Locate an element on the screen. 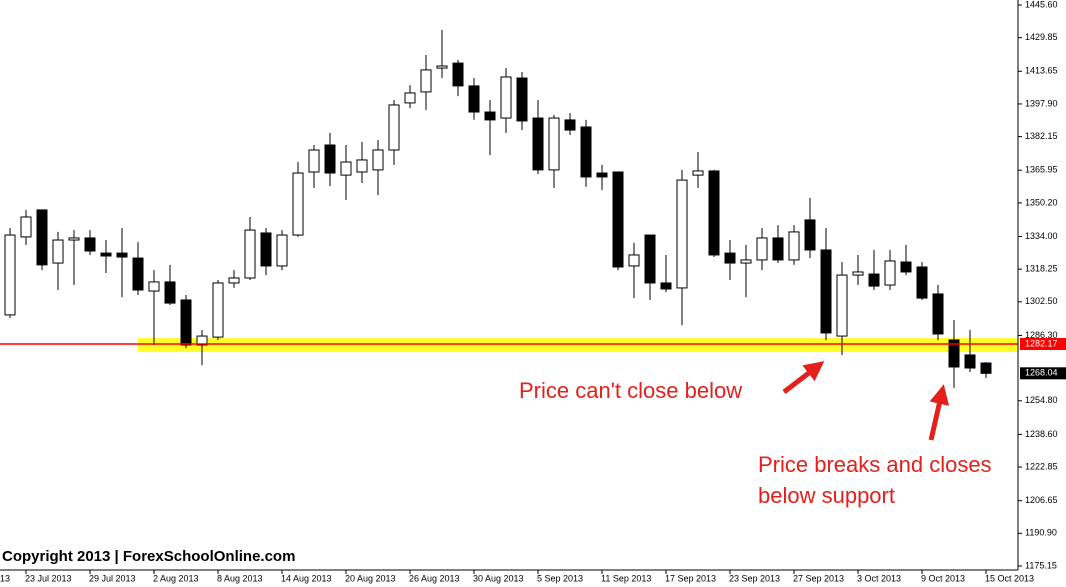  y-tick-label: 1318.25 is located at coordinates (1041, 269).